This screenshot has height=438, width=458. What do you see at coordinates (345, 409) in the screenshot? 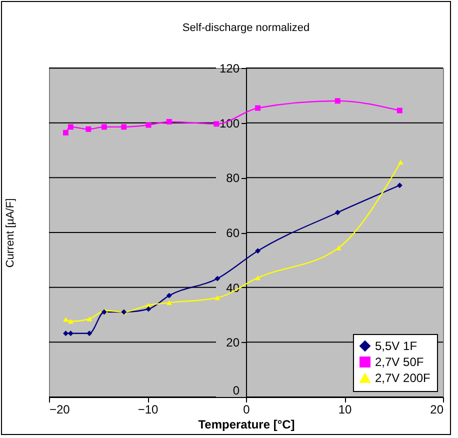
I see `x-tick-label: 10` at bounding box center [345, 409].